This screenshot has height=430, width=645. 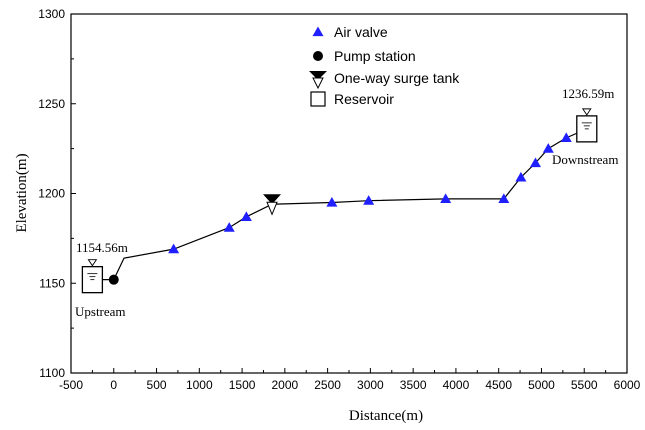 What do you see at coordinates (413, 385) in the screenshot?
I see `x-tick-label: 3500` at bounding box center [413, 385].